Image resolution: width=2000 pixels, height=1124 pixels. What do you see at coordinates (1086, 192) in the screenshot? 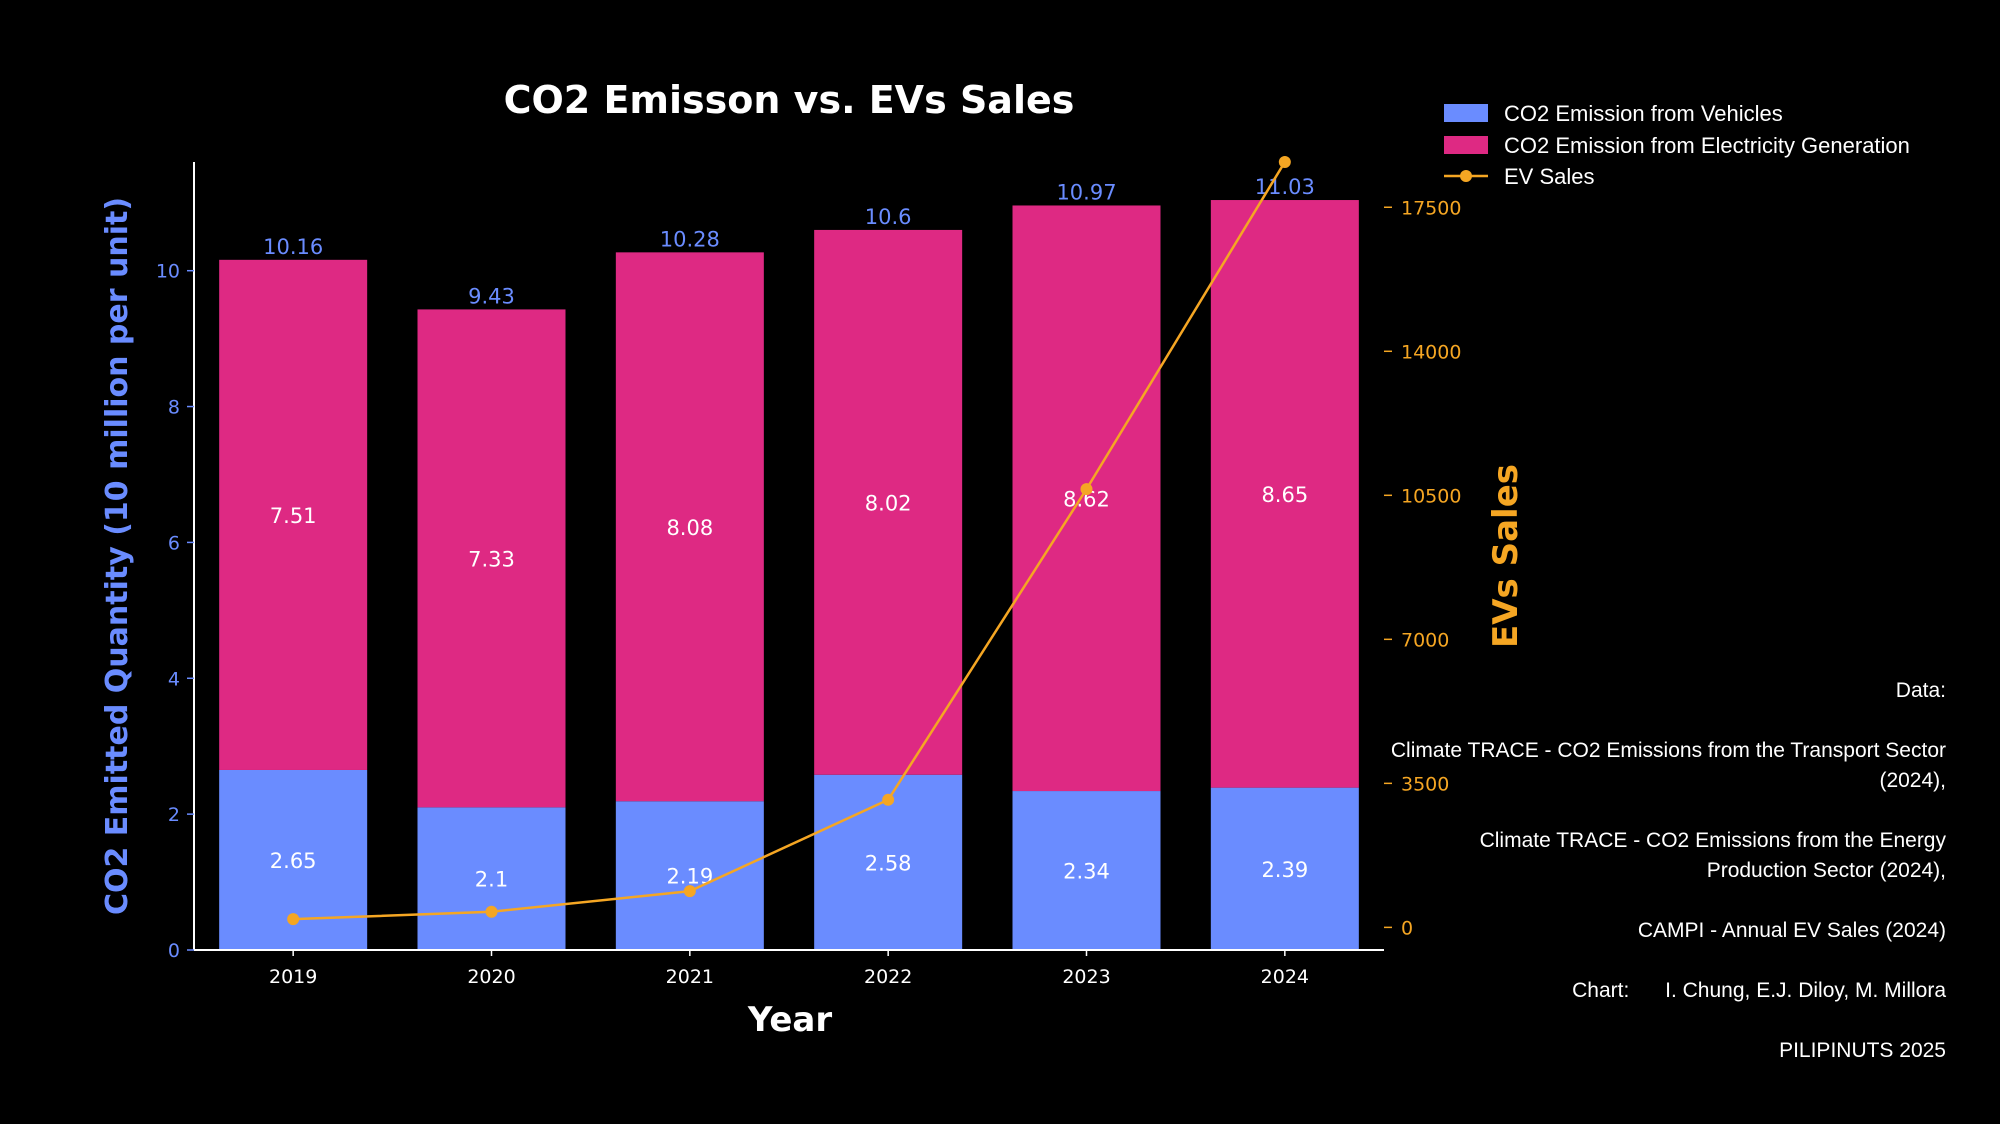
I see `data-label-total: 10.97` at bounding box center [1086, 192].